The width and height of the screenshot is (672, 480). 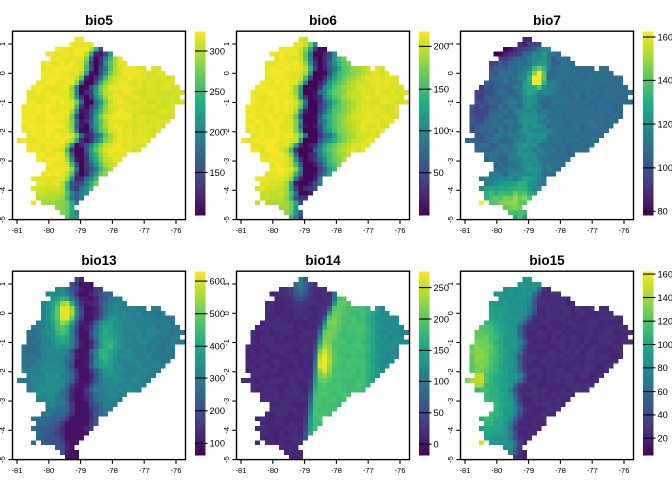 What do you see at coordinates (663, 392) in the screenshot?
I see `svg-text: 60` at bounding box center [663, 392].